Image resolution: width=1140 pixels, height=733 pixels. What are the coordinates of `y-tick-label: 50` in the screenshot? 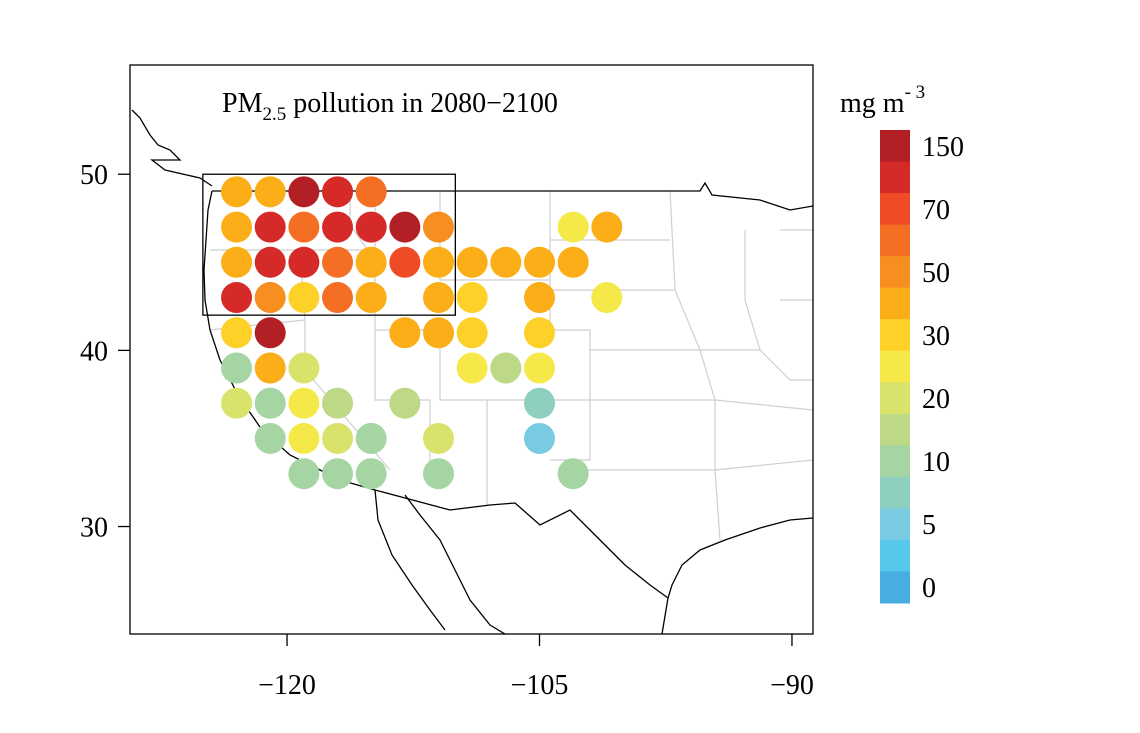 It's located at (94, 175).